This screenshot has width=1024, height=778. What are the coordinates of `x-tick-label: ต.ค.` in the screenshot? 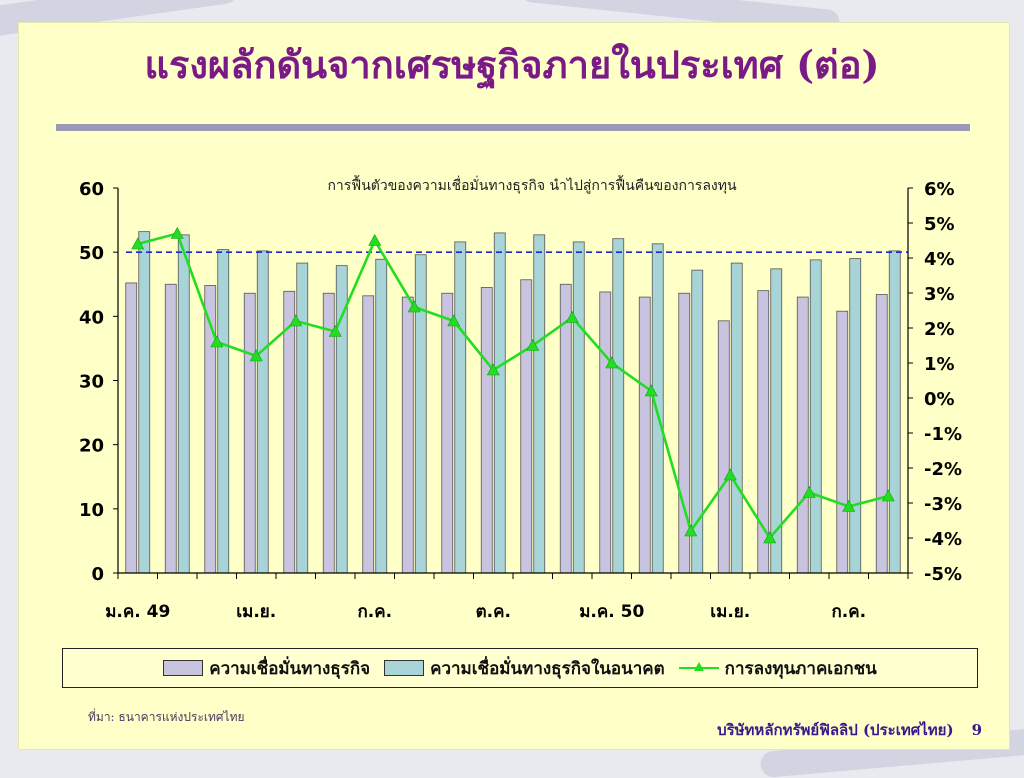 It's located at (493, 612).